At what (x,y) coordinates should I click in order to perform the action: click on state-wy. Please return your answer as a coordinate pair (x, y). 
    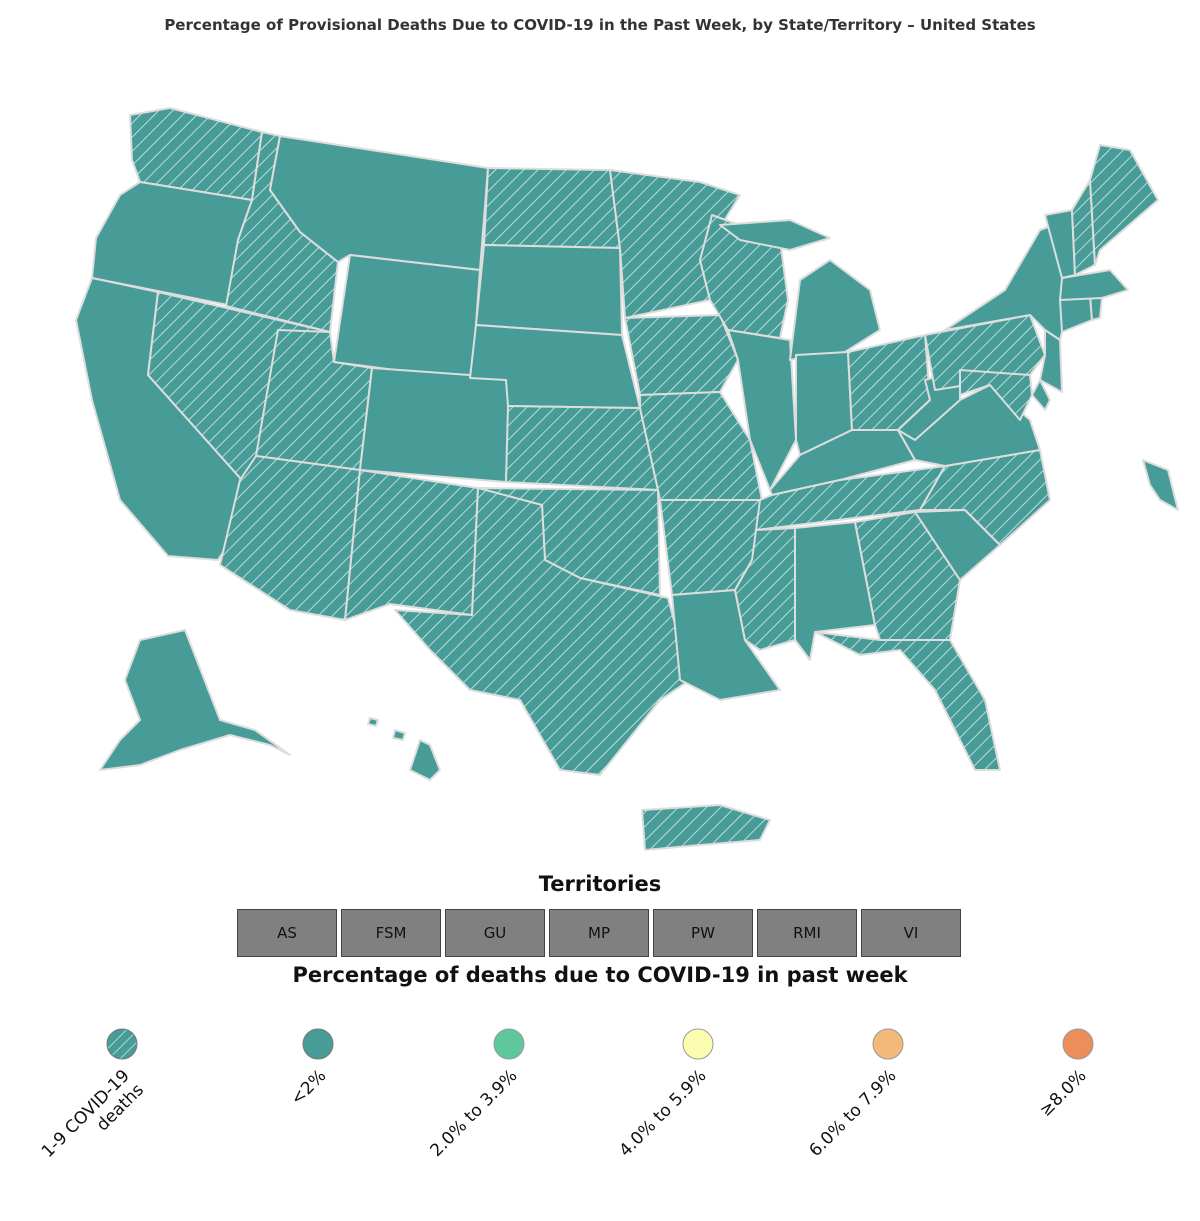
    Looking at the image, I should click on (407, 317).